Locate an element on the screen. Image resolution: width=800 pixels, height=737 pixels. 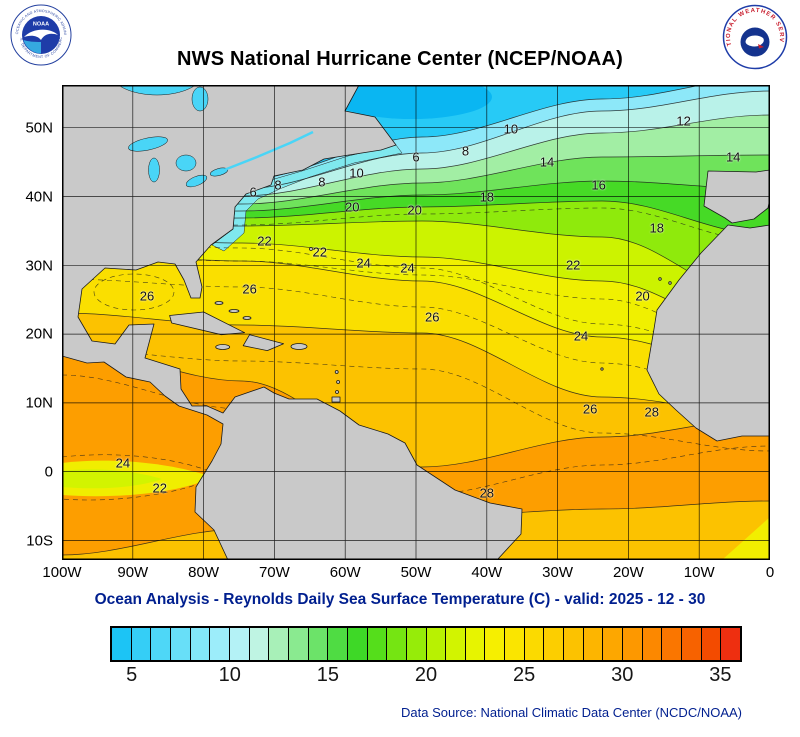
lon-tick-label: 70W is located at coordinates (274, 572).